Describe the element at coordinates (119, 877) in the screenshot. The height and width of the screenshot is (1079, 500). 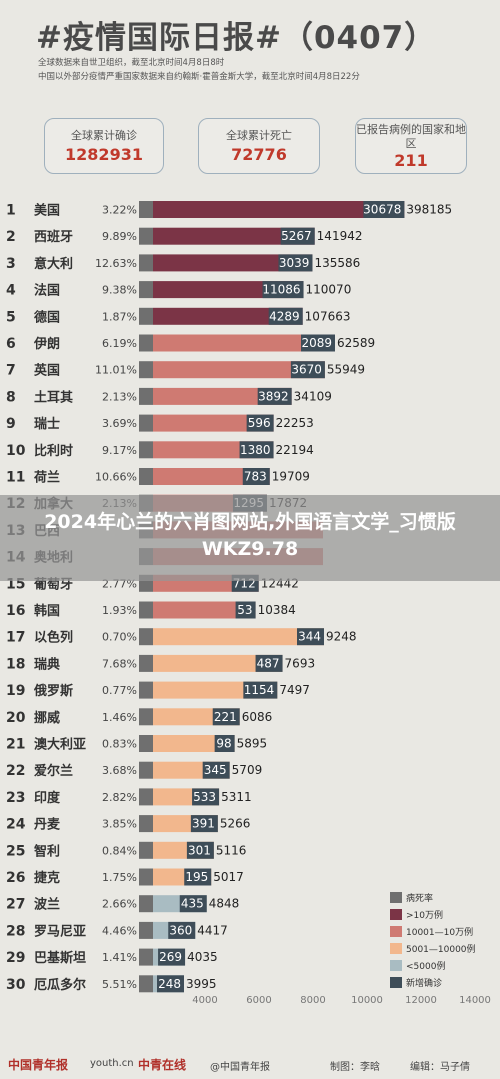
I see `row-death-rate: 1.75%` at that location.